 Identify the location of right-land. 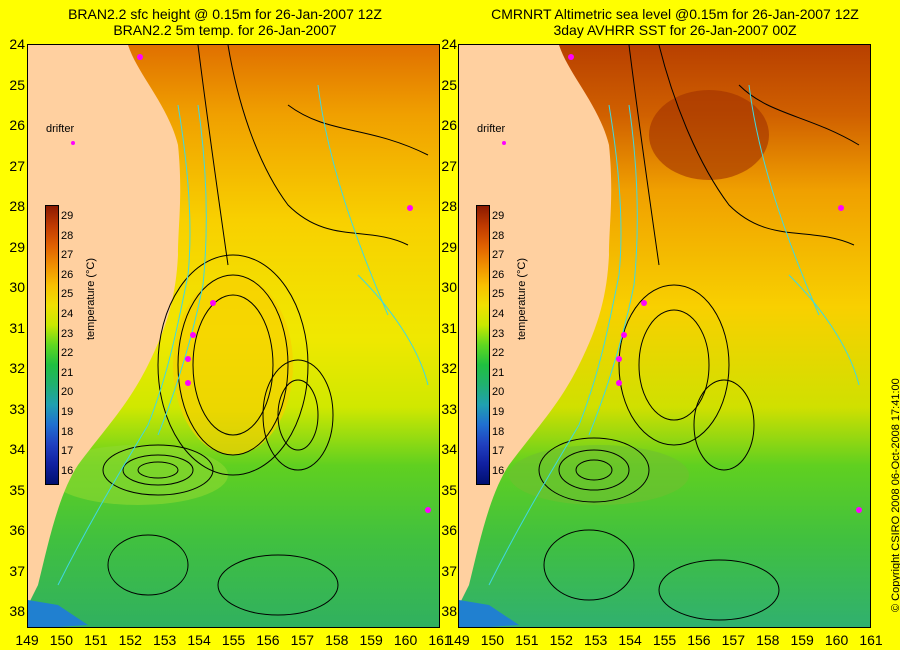
(535, 325).